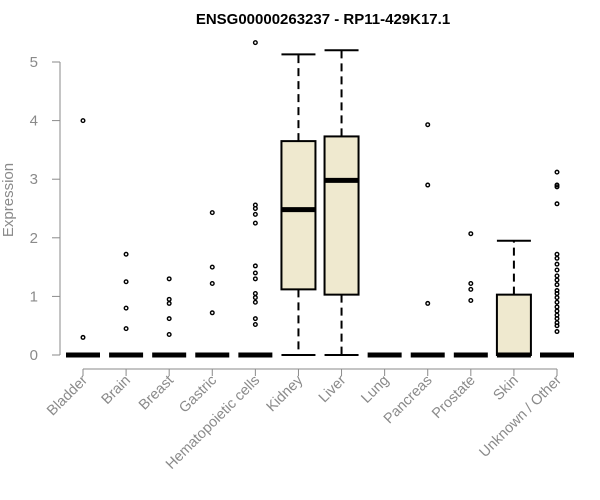 Image resolution: width=600 pixels, height=500 pixels. I want to click on x-tick-label: Kidney, so click(285, 393).